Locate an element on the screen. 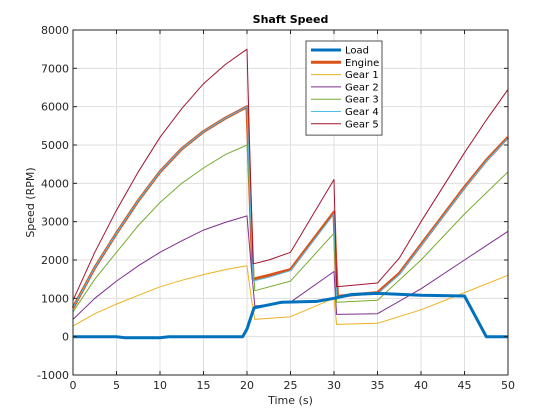 This screenshot has width=560, height=420. legend-label-gear-3: Gear 3 is located at coordinates (362, 100).